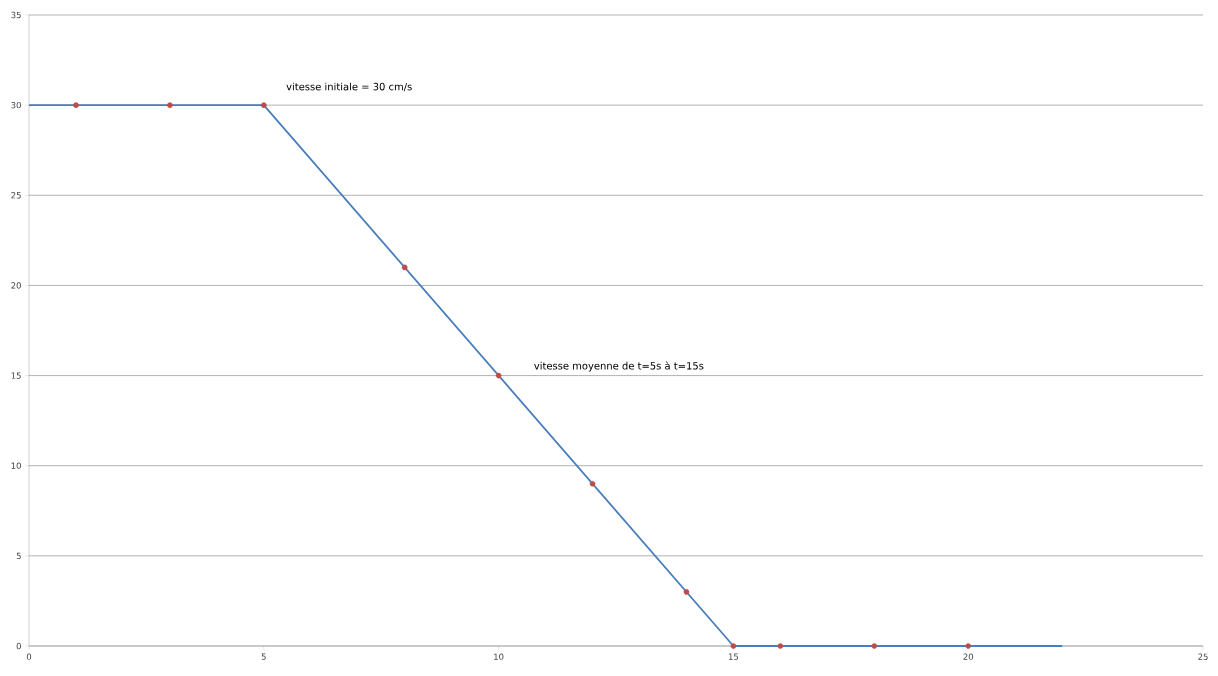  I want to click on y-tick-label: 25, so click(16, 195).